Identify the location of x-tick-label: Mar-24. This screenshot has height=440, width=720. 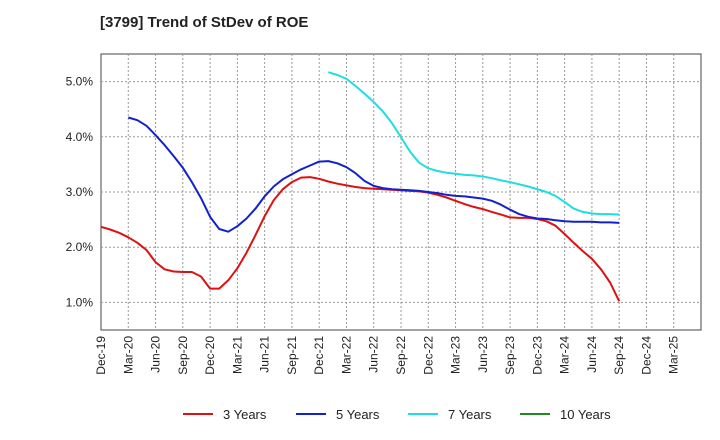
(565, 355).